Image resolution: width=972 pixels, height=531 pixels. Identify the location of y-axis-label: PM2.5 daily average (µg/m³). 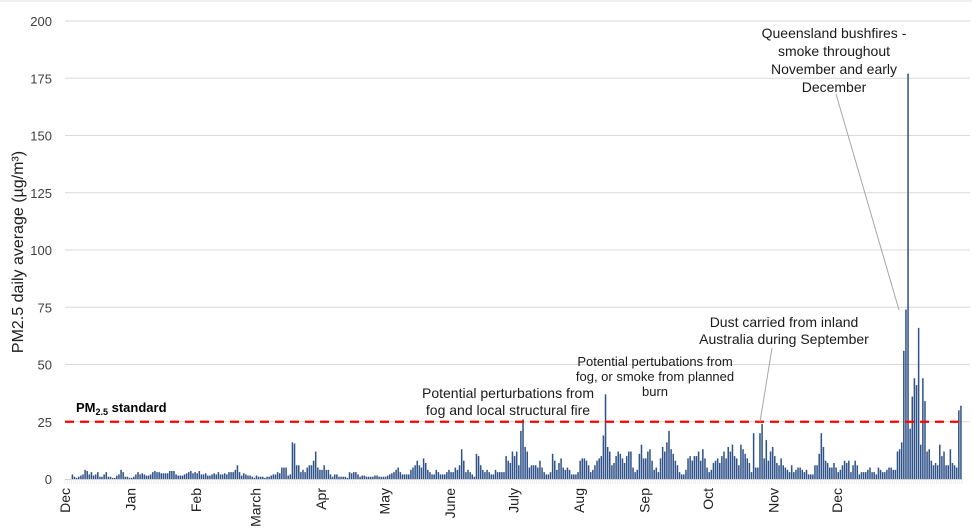
(18, 252).